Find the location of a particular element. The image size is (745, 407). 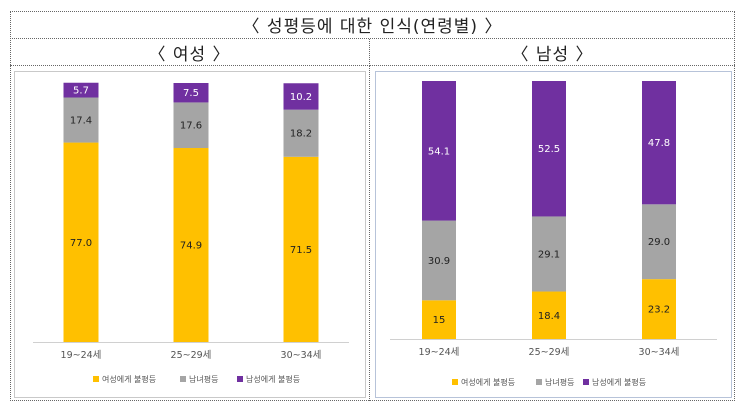

data-label: 30.9 is located at coordinates (439, 261).